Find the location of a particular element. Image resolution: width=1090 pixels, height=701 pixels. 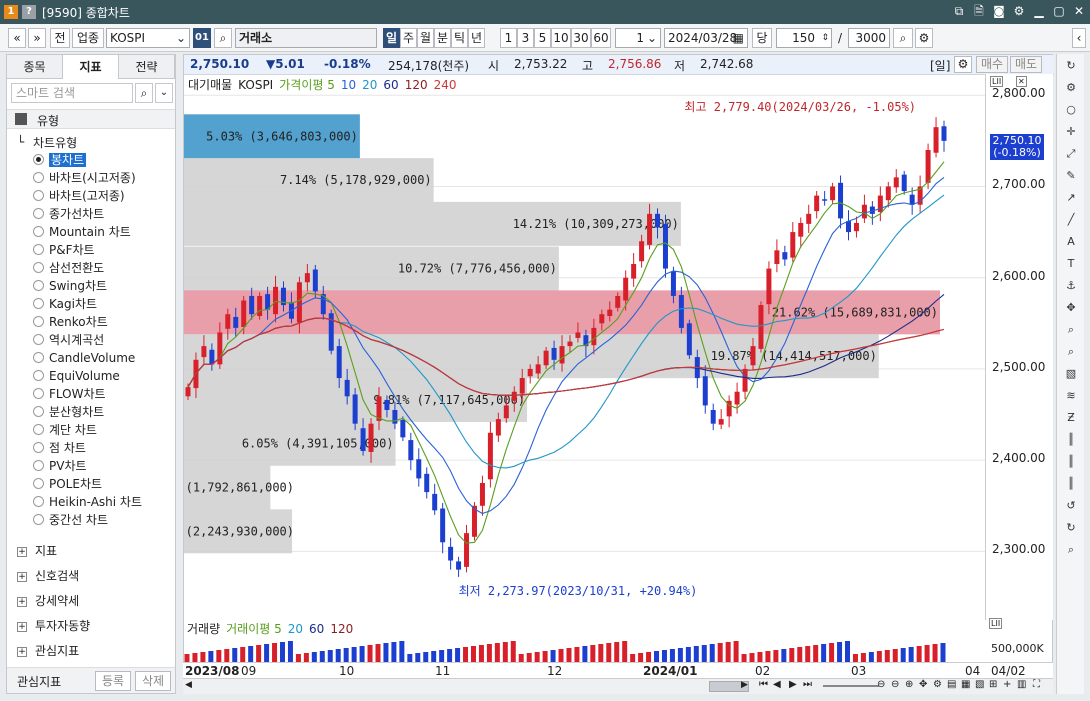

volume-legend-item: 120 is located at coordinates (342, 629).